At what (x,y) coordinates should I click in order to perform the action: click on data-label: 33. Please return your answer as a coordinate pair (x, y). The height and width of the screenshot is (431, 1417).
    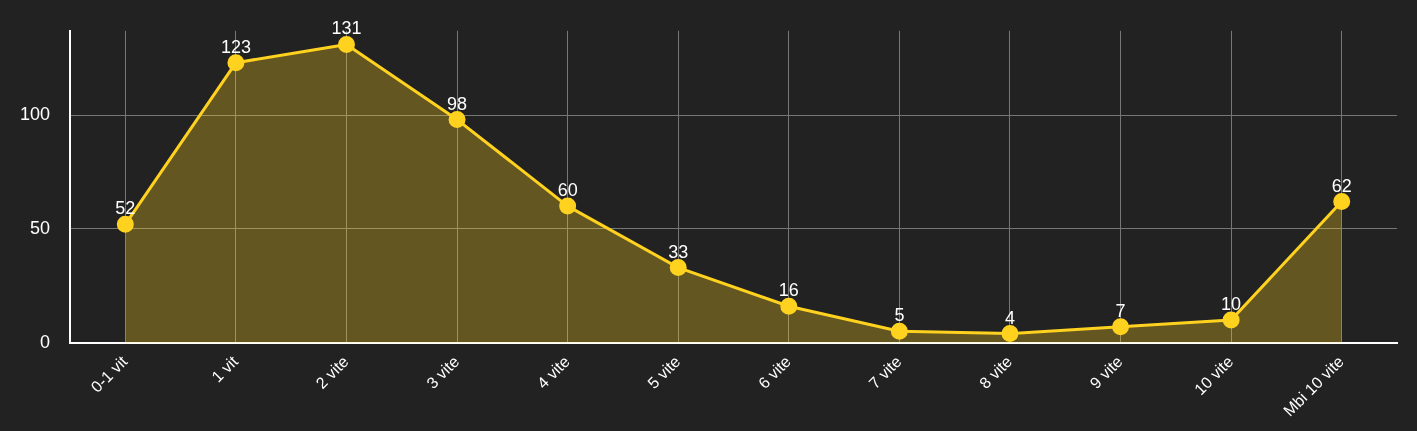
    Looking at the image, I should click on (678, 251).